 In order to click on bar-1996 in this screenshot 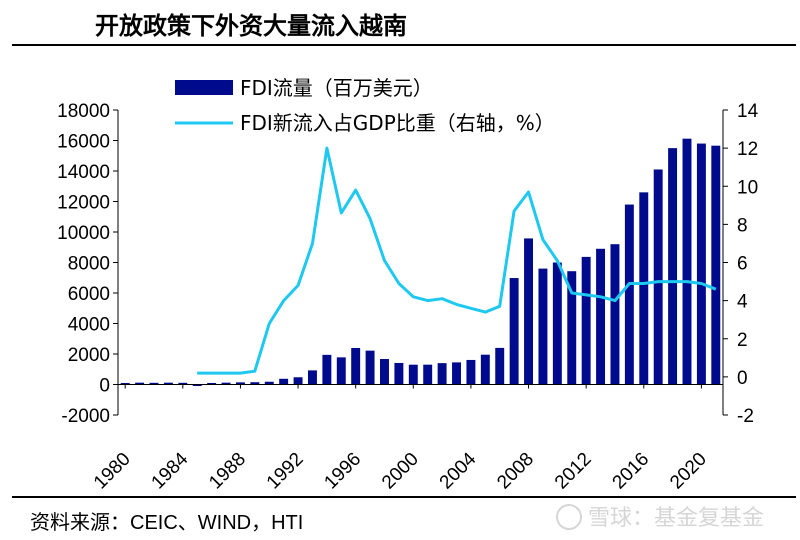, I will do `click(356, 366)`.